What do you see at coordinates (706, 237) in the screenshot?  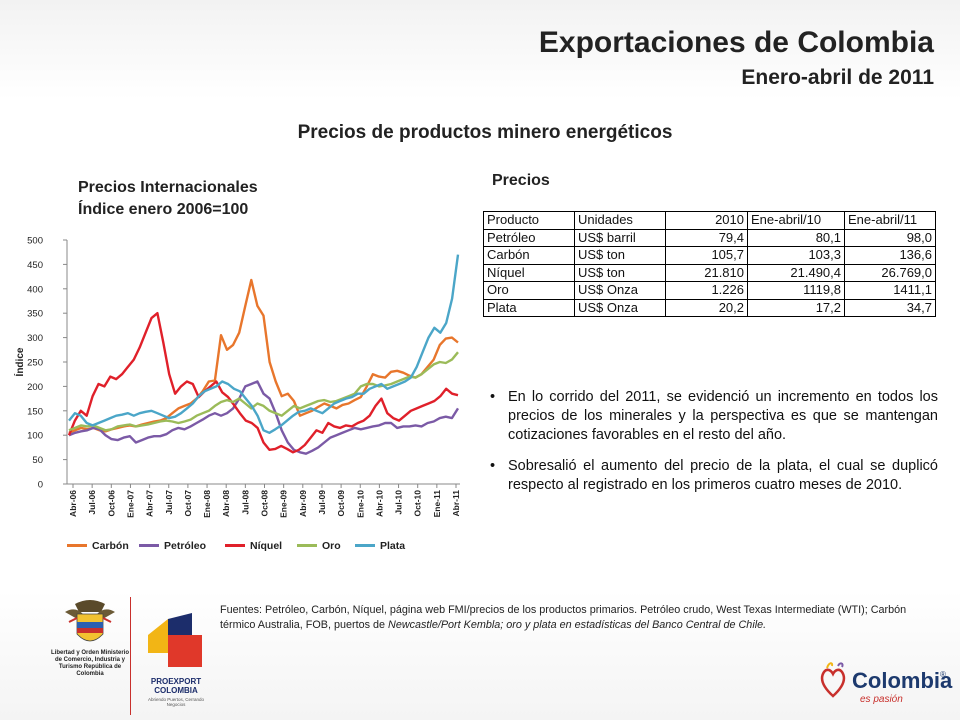 I see `table-cell: 79,4` at bounding box center [706, 237].